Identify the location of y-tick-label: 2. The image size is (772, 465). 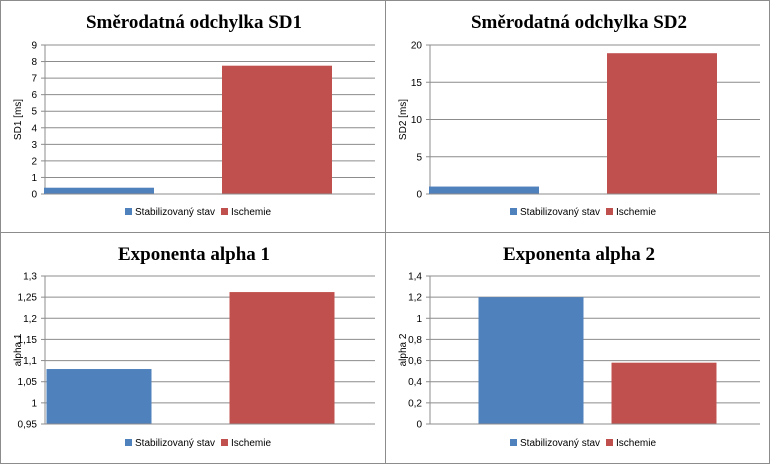
(34, 161).